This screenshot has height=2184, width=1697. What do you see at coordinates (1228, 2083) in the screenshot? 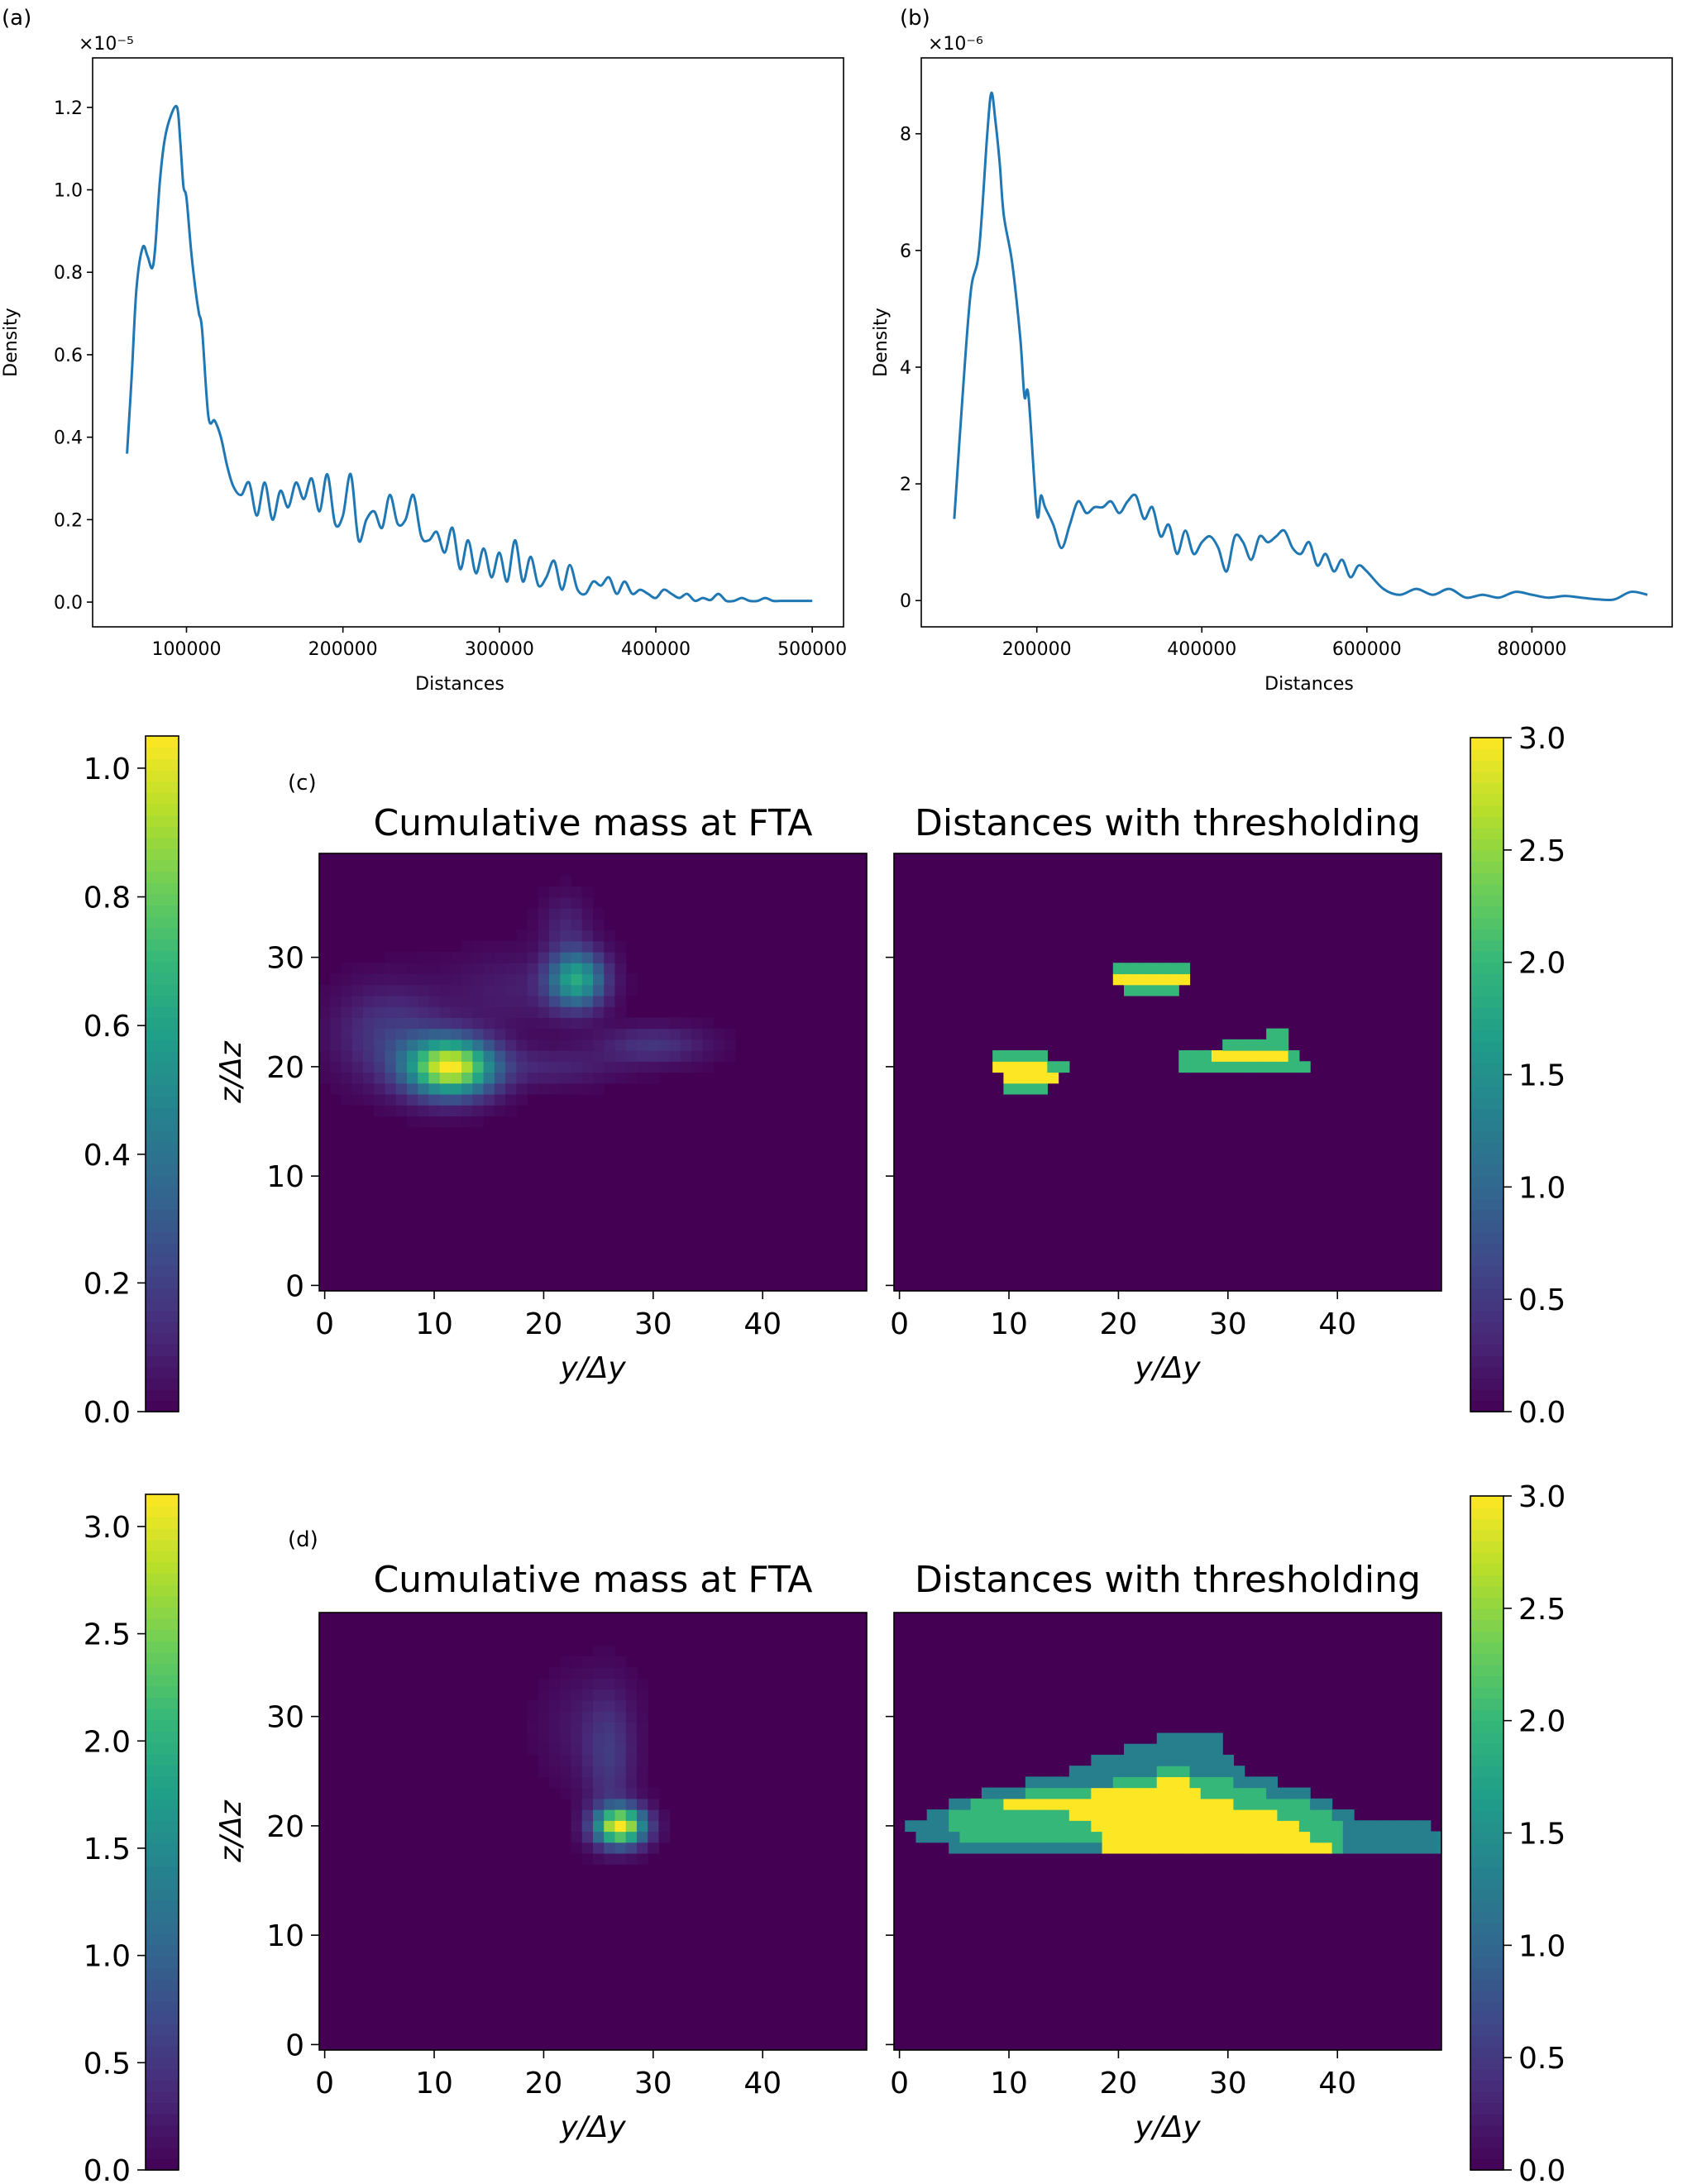
I see `panel-d-threshold-xtick-label: 30` at bounding box center [1228, 2083].